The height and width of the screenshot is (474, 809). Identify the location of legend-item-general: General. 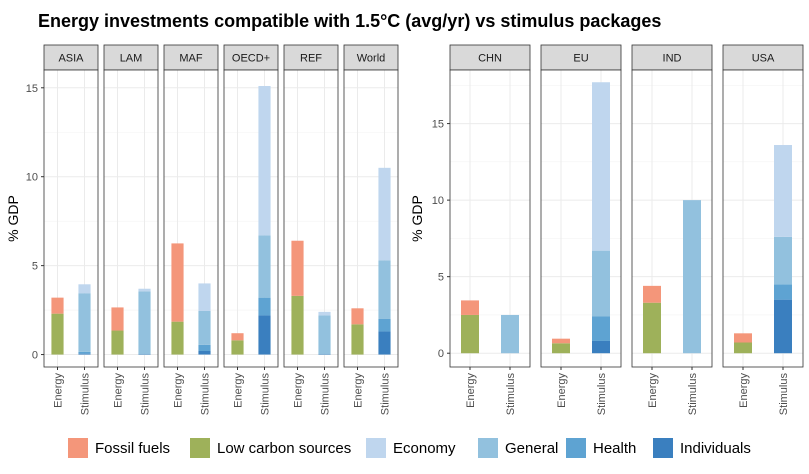
(518, 448).